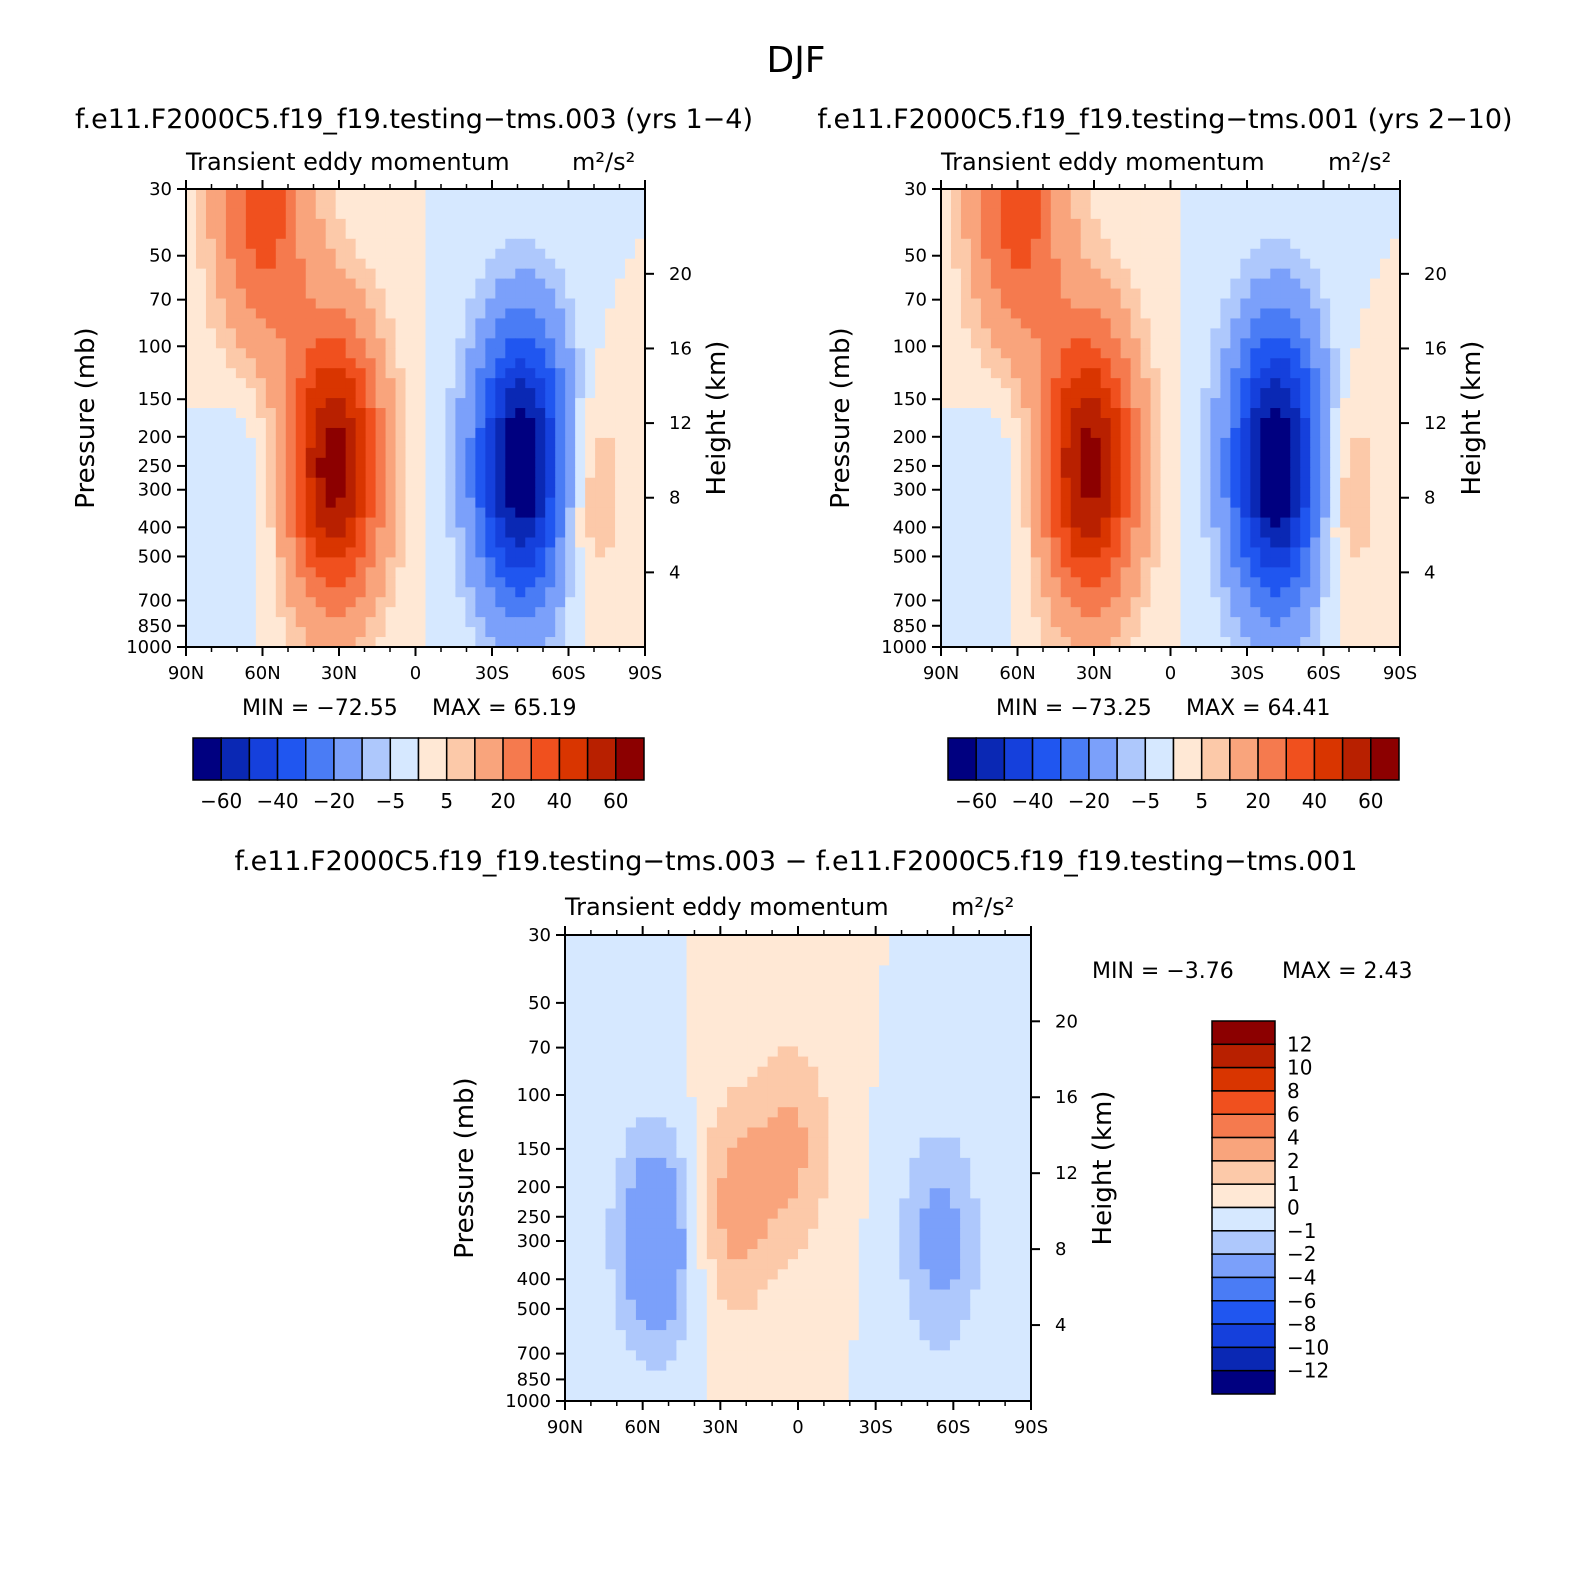 This screenshot has height=1588, width=1592. Describe the element at coordinates (717, 418) in the screenshot. I see `y-axis-label-right: Height (km)` at that location.